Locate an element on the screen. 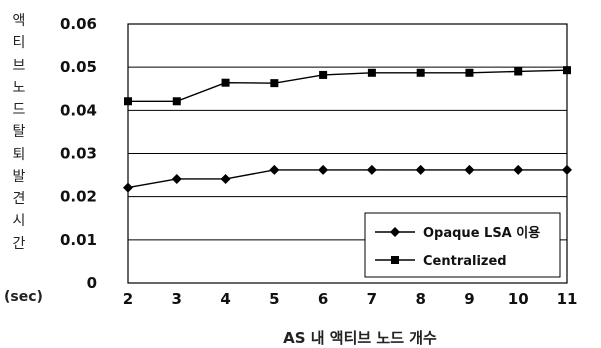 The image size is (601, 348). y-tick-label: 0.06 is located at coordinates (78, 24).